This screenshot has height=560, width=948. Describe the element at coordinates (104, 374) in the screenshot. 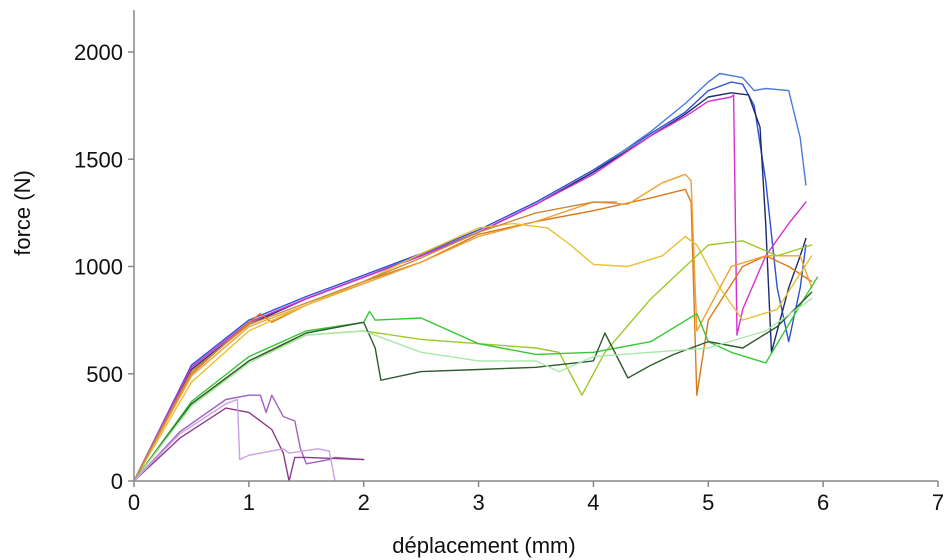

I see `y-tick-label: 500` at that location.